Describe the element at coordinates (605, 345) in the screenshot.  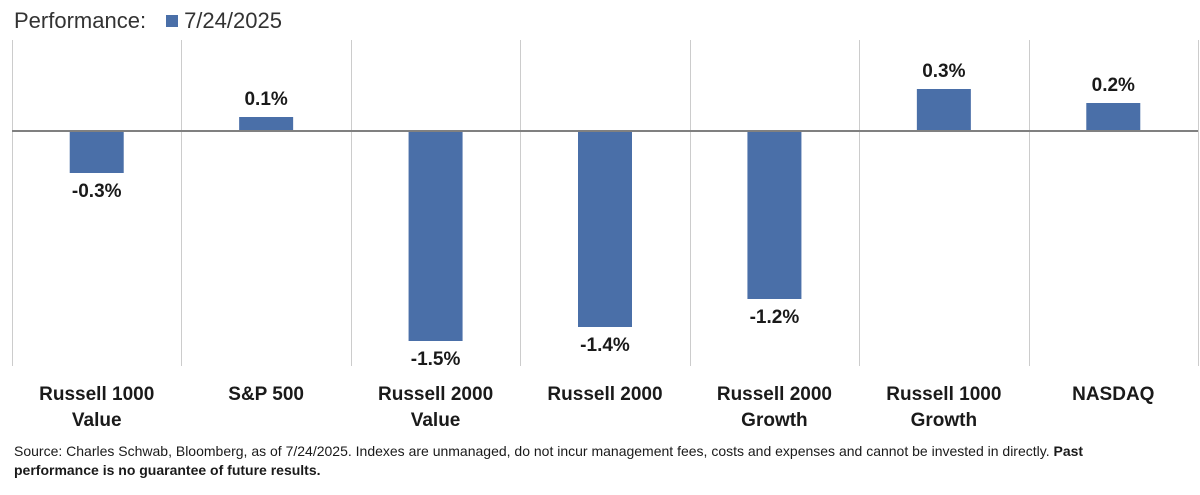
I see `data-label: -1.4%` at that location.